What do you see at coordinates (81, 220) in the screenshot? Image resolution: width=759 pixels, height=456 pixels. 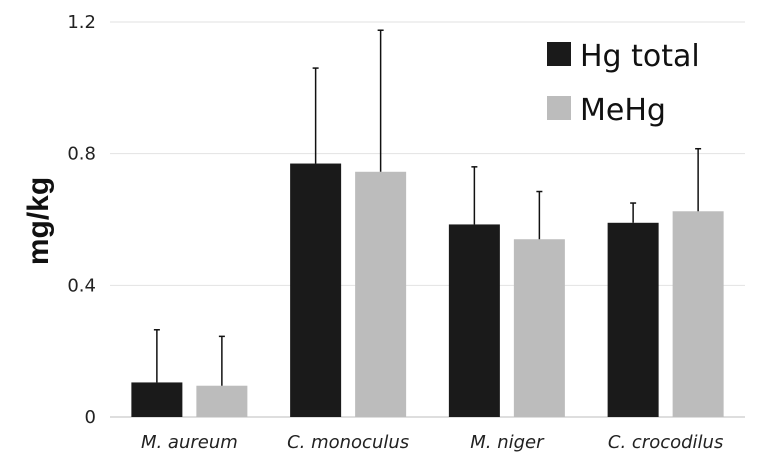 I see `y-axis-ticks: 0 0.4 0.8 1.2` at bounding box center [81, 220].